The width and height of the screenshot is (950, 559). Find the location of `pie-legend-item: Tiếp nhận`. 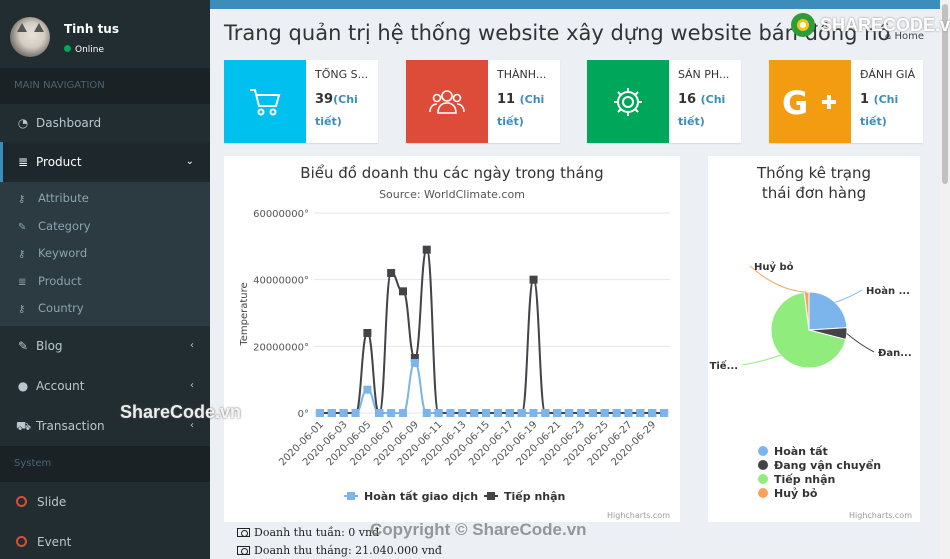

pie-legend-item: Tiếp nhận is located at coordinates (804, 479).